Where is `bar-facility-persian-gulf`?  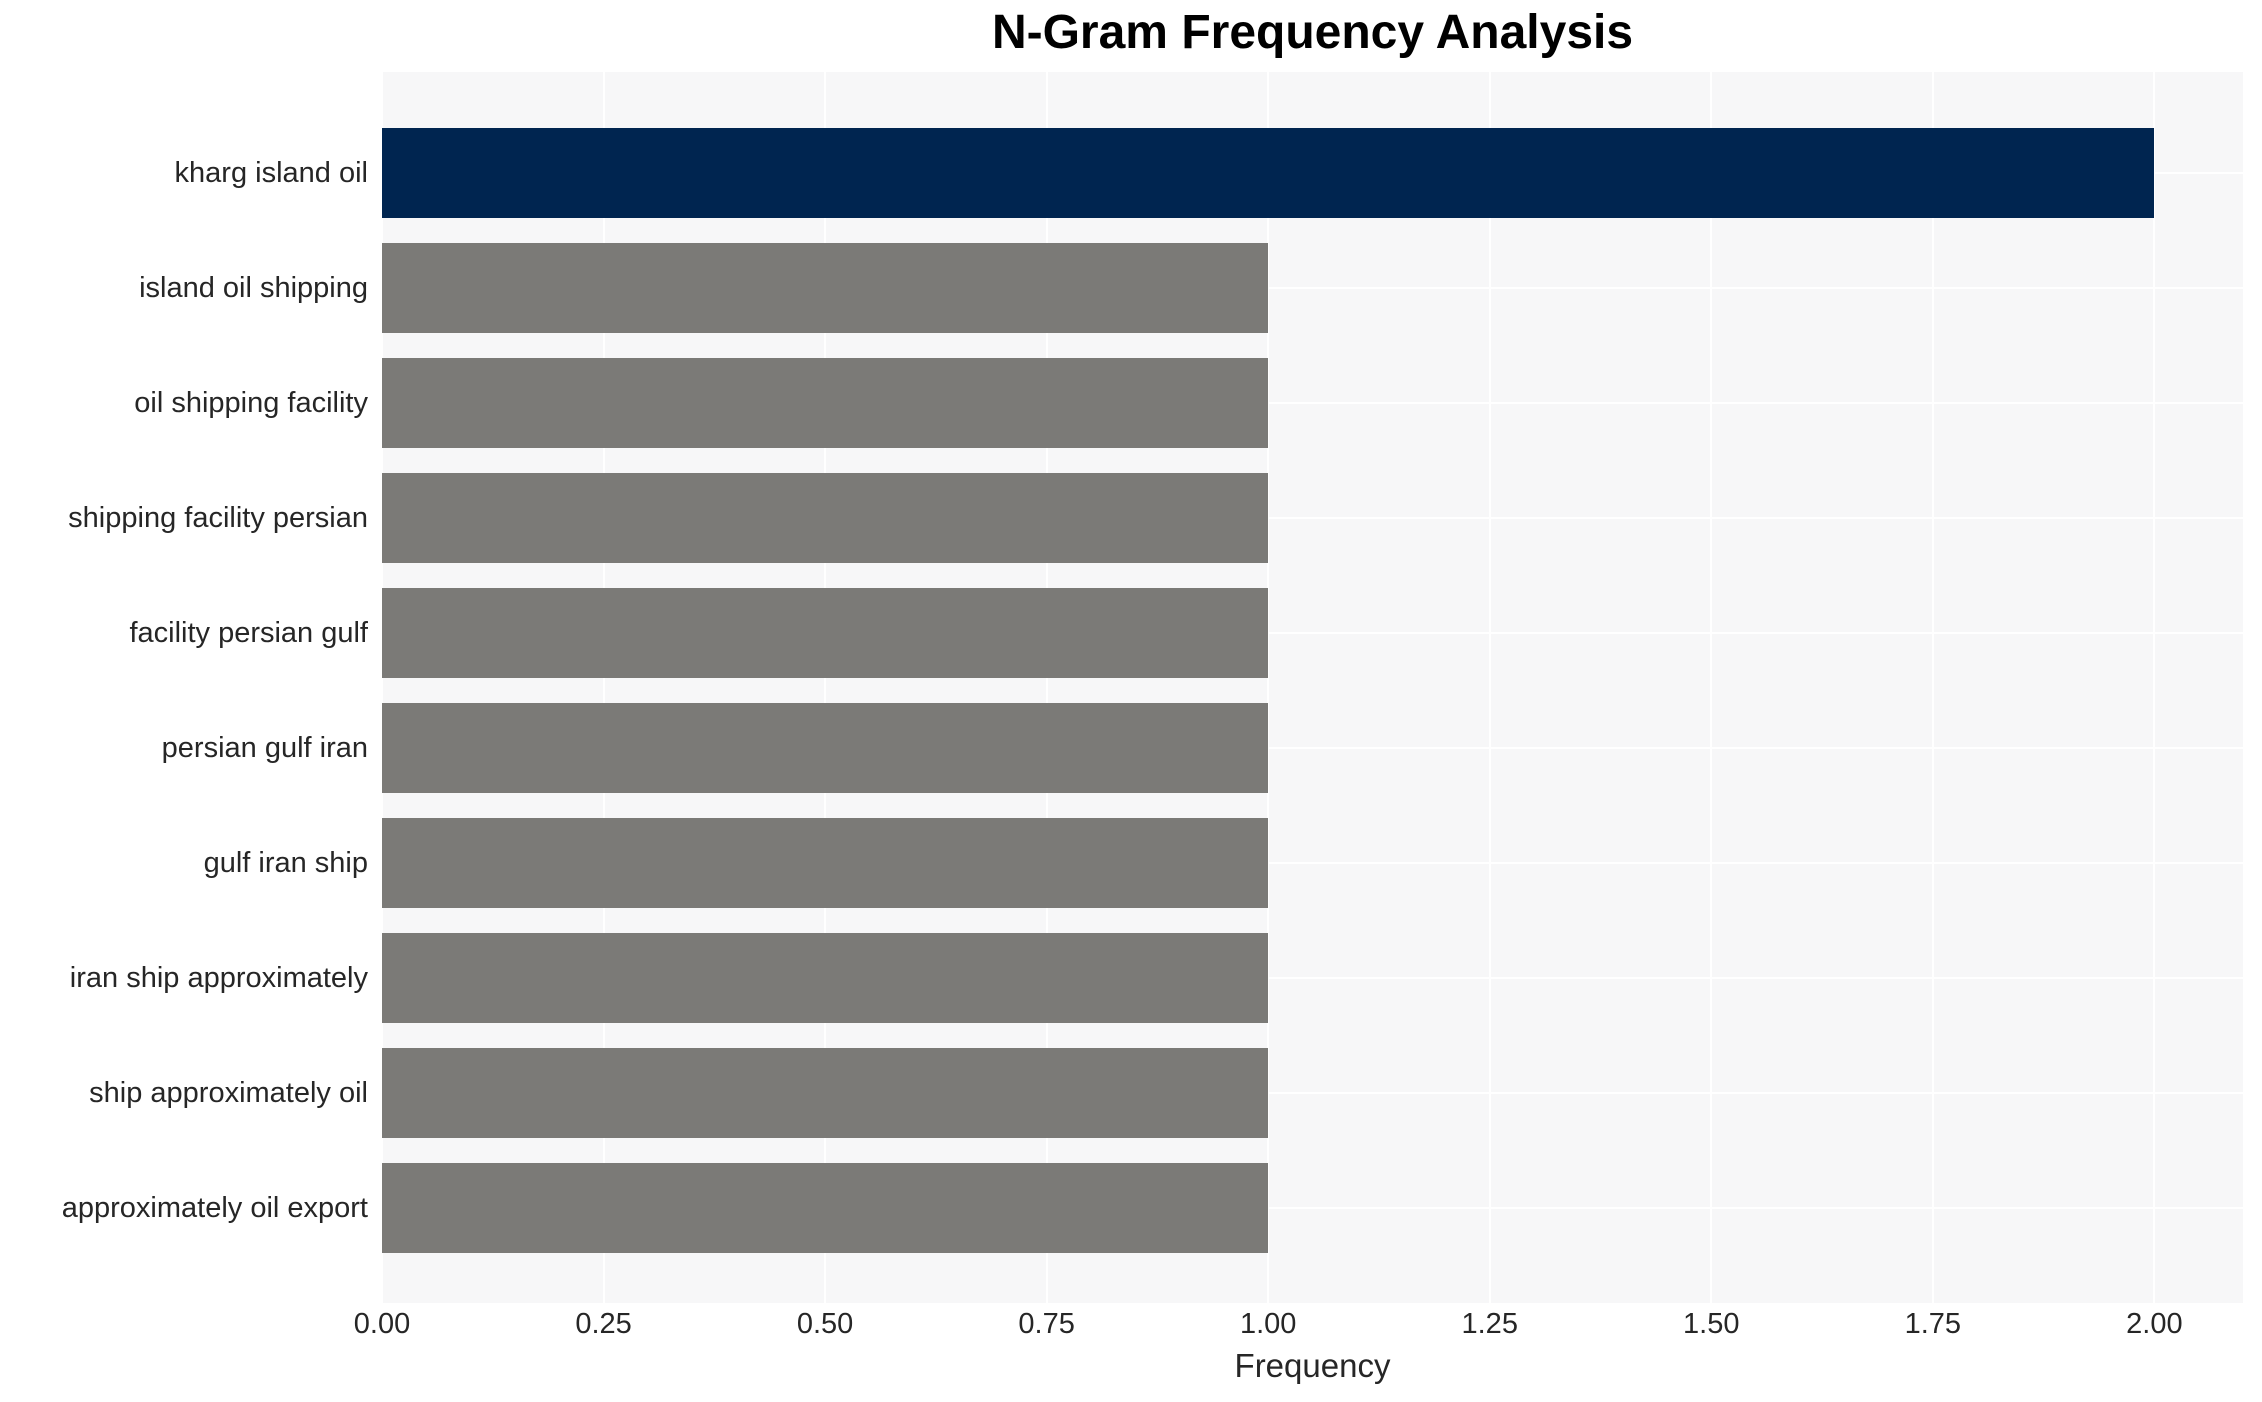 bar-facility-persian-gulf is located at coordinates (825, 633).